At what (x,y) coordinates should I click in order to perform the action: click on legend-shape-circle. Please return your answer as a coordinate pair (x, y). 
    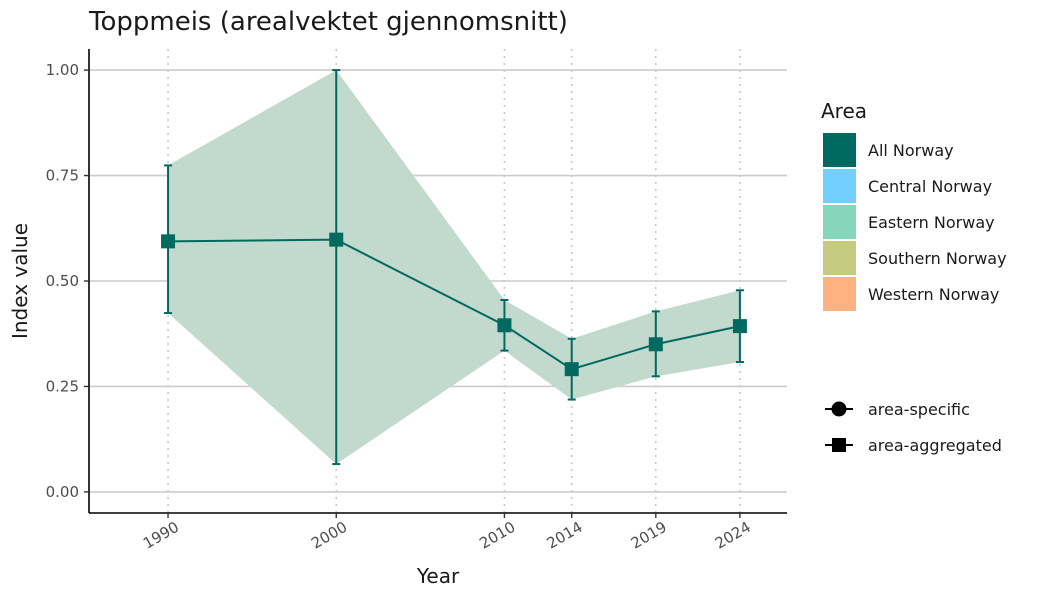
    Looking at the image, I should click on (839, 409).